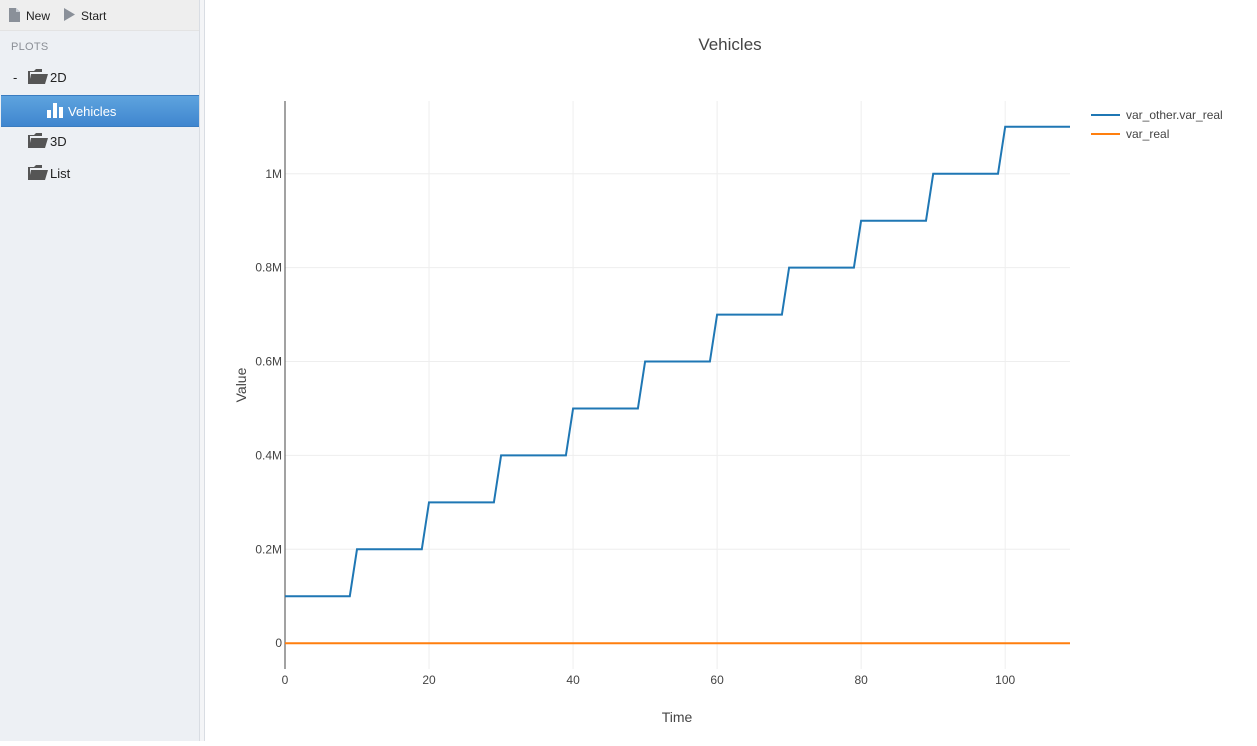 This screenshot has width=1257, height=746. I want to click on x-tick-label: 100, so click(1005, 680).